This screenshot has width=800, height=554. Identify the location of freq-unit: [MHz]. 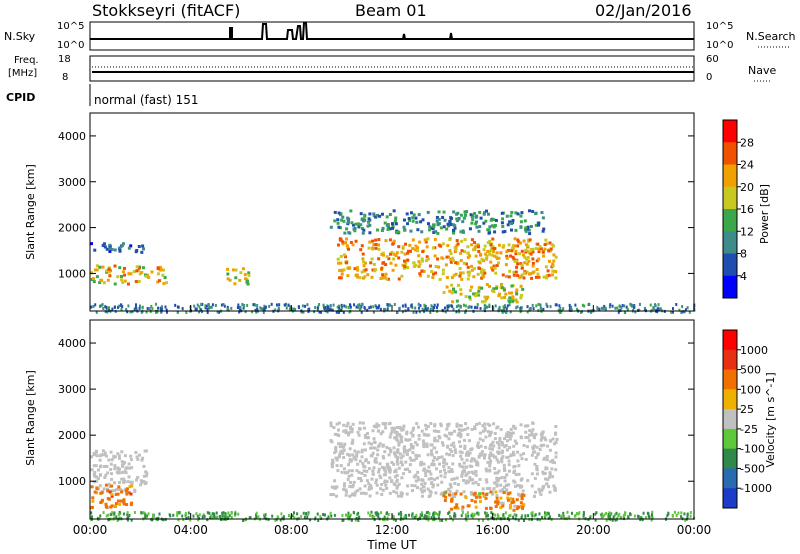
(22, 73).